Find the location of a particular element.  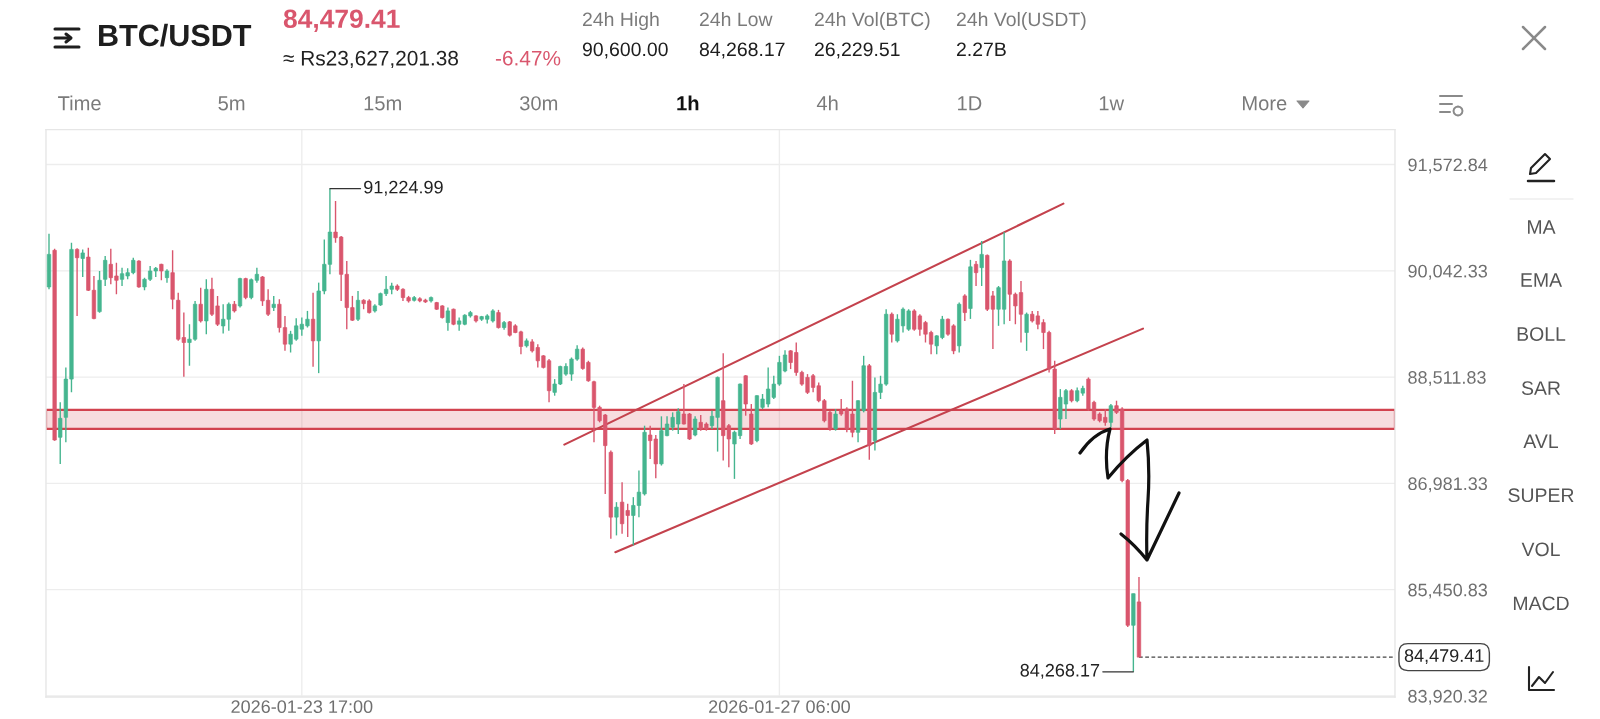

text: VOL is located at coordinates (1540, 549).